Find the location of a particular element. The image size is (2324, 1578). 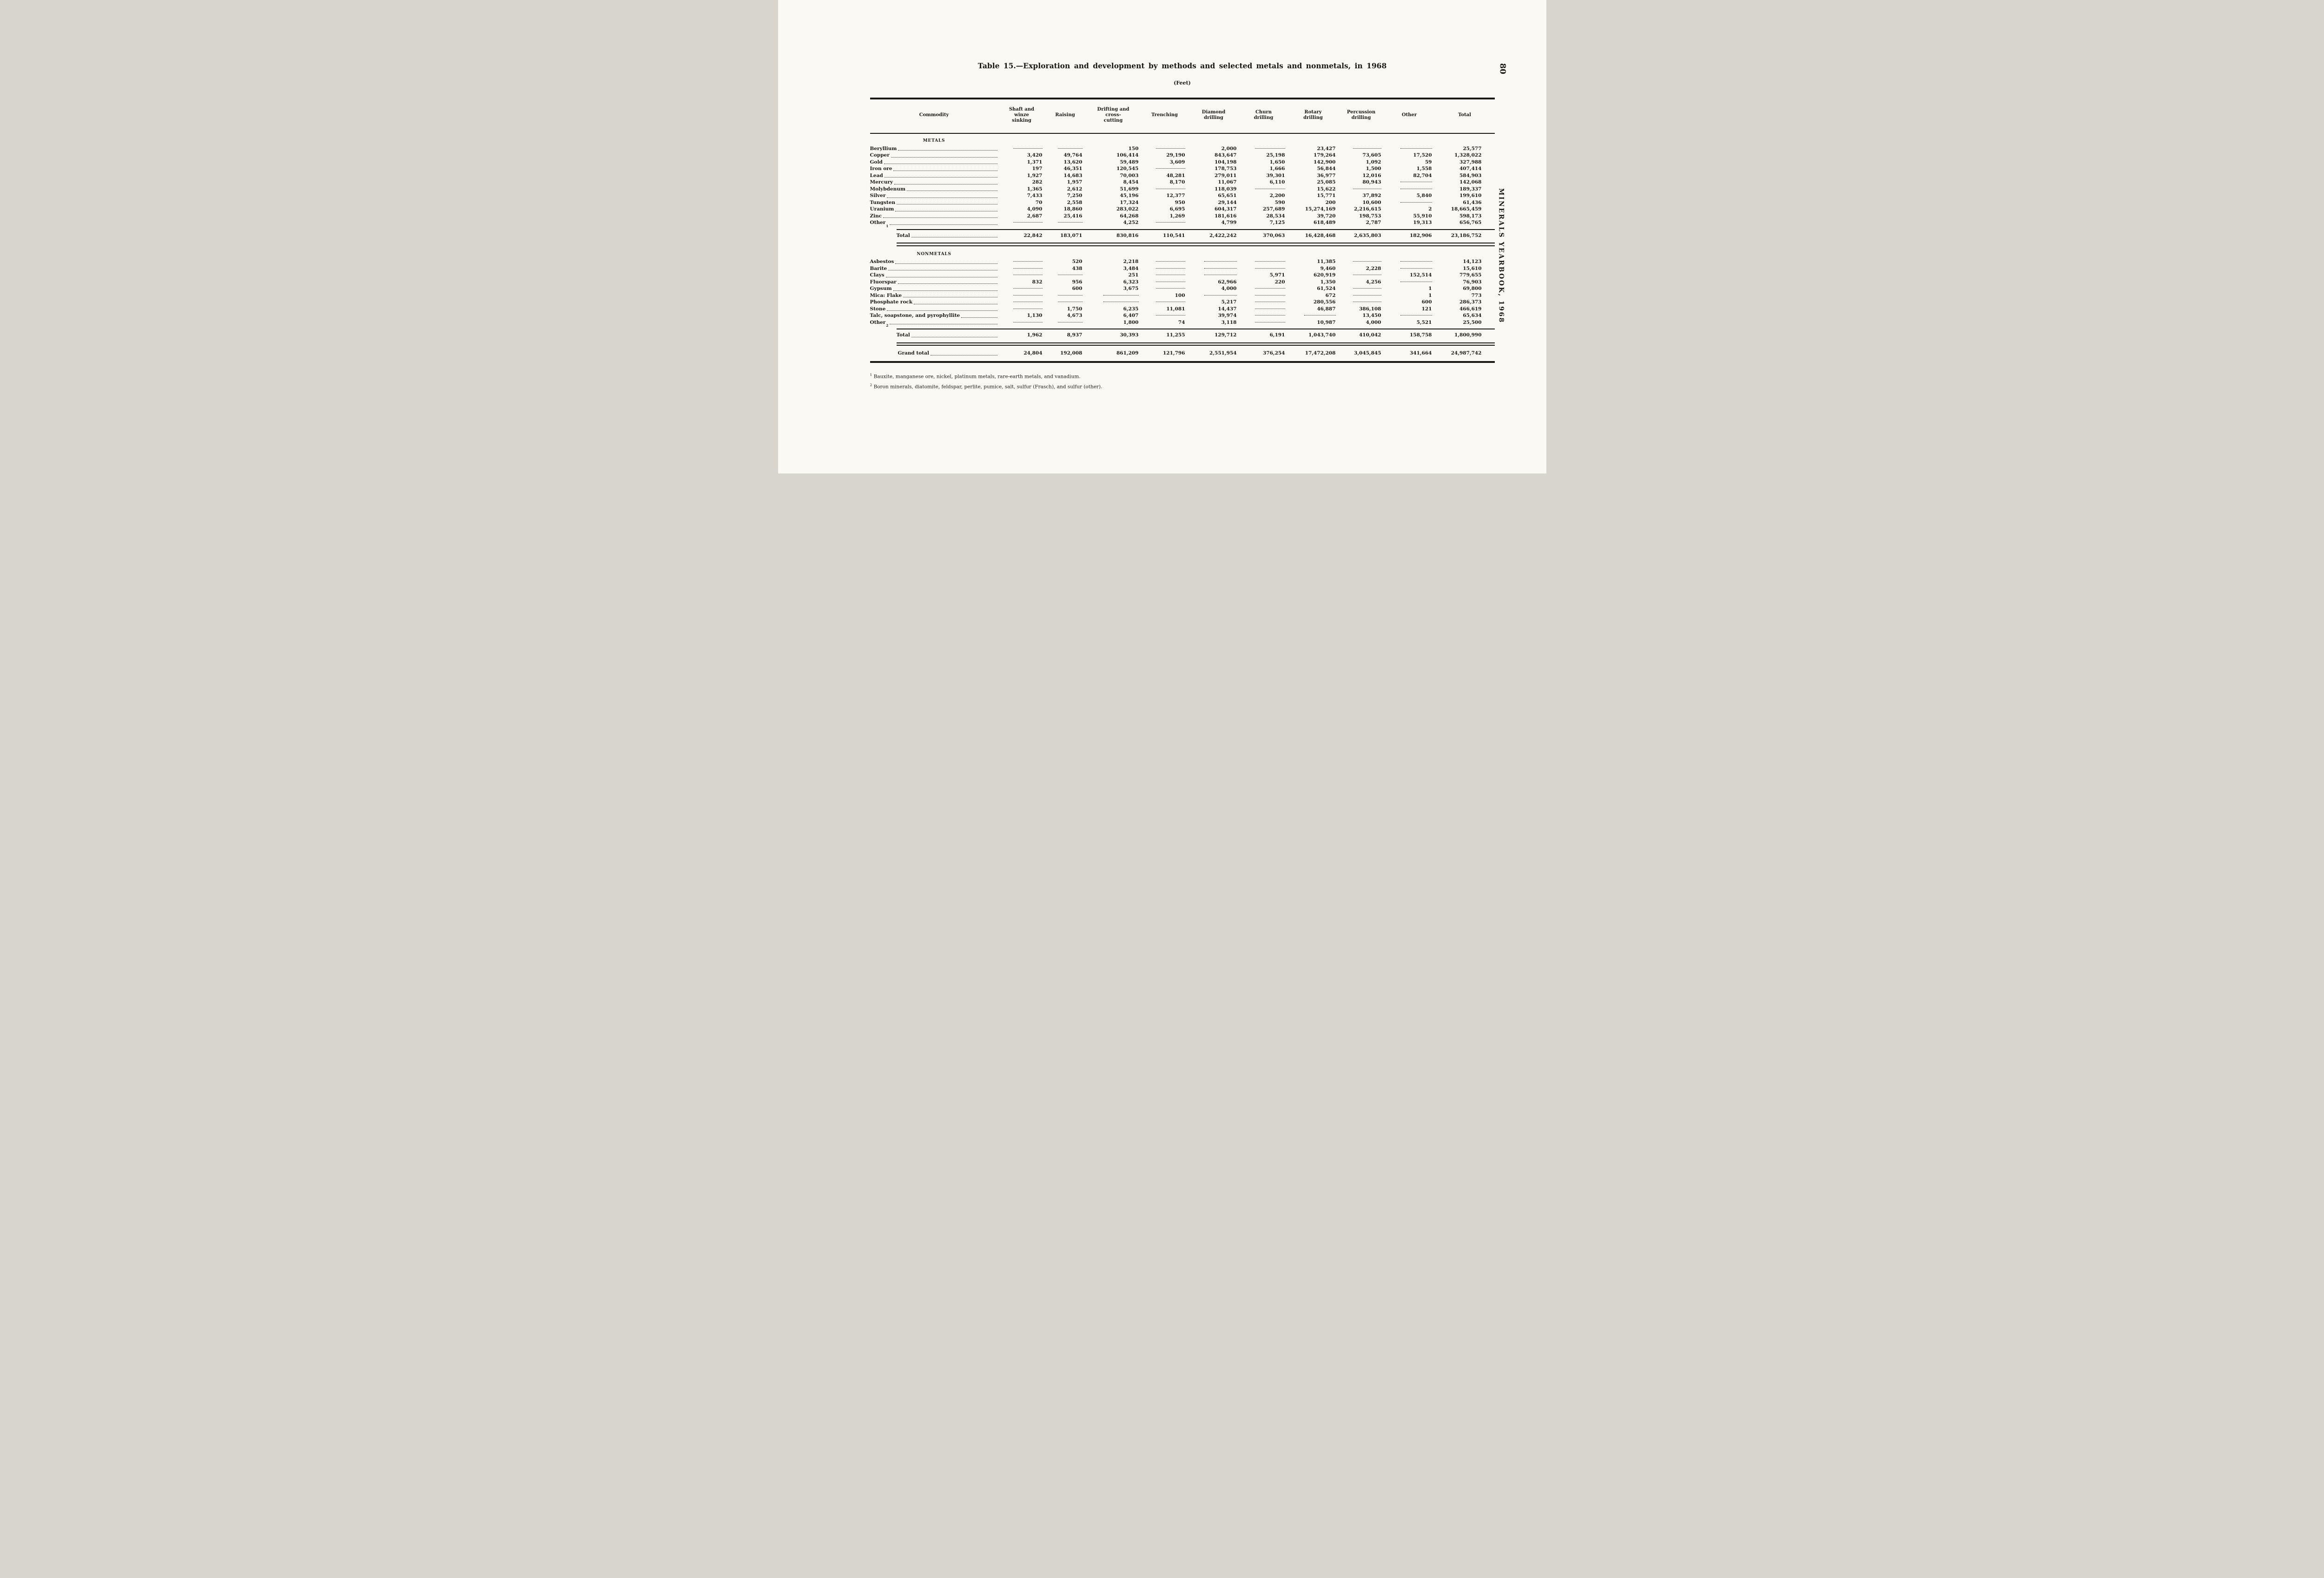

column-header-label: Churn drilling is located at coordinates (1264, 114).